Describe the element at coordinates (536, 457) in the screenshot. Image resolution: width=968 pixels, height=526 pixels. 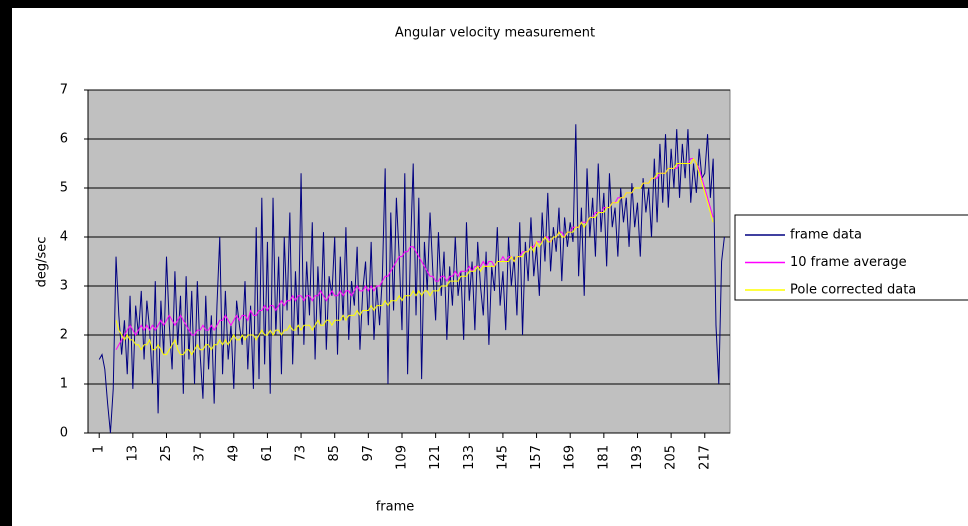
I see `x-tick-label: 157` at that location.